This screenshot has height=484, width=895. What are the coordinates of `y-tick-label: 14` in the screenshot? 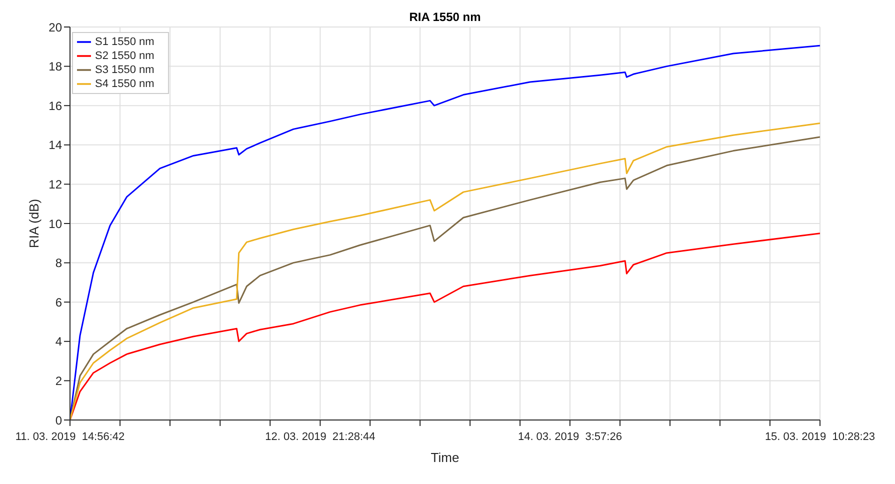 It's located at (55, 145).